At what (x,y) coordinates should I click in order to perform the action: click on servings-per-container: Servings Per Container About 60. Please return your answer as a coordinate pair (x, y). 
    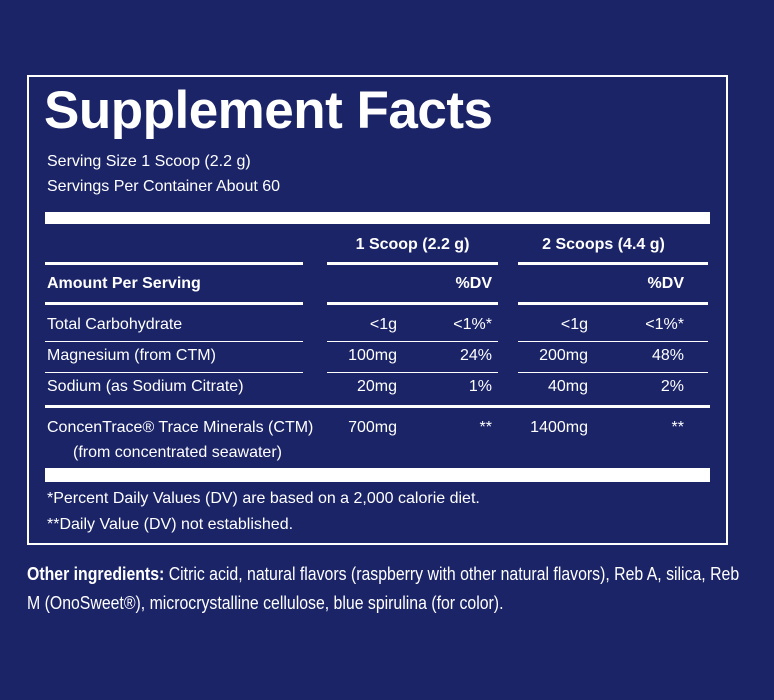
    Looking at the image, I should click on (164, 186).